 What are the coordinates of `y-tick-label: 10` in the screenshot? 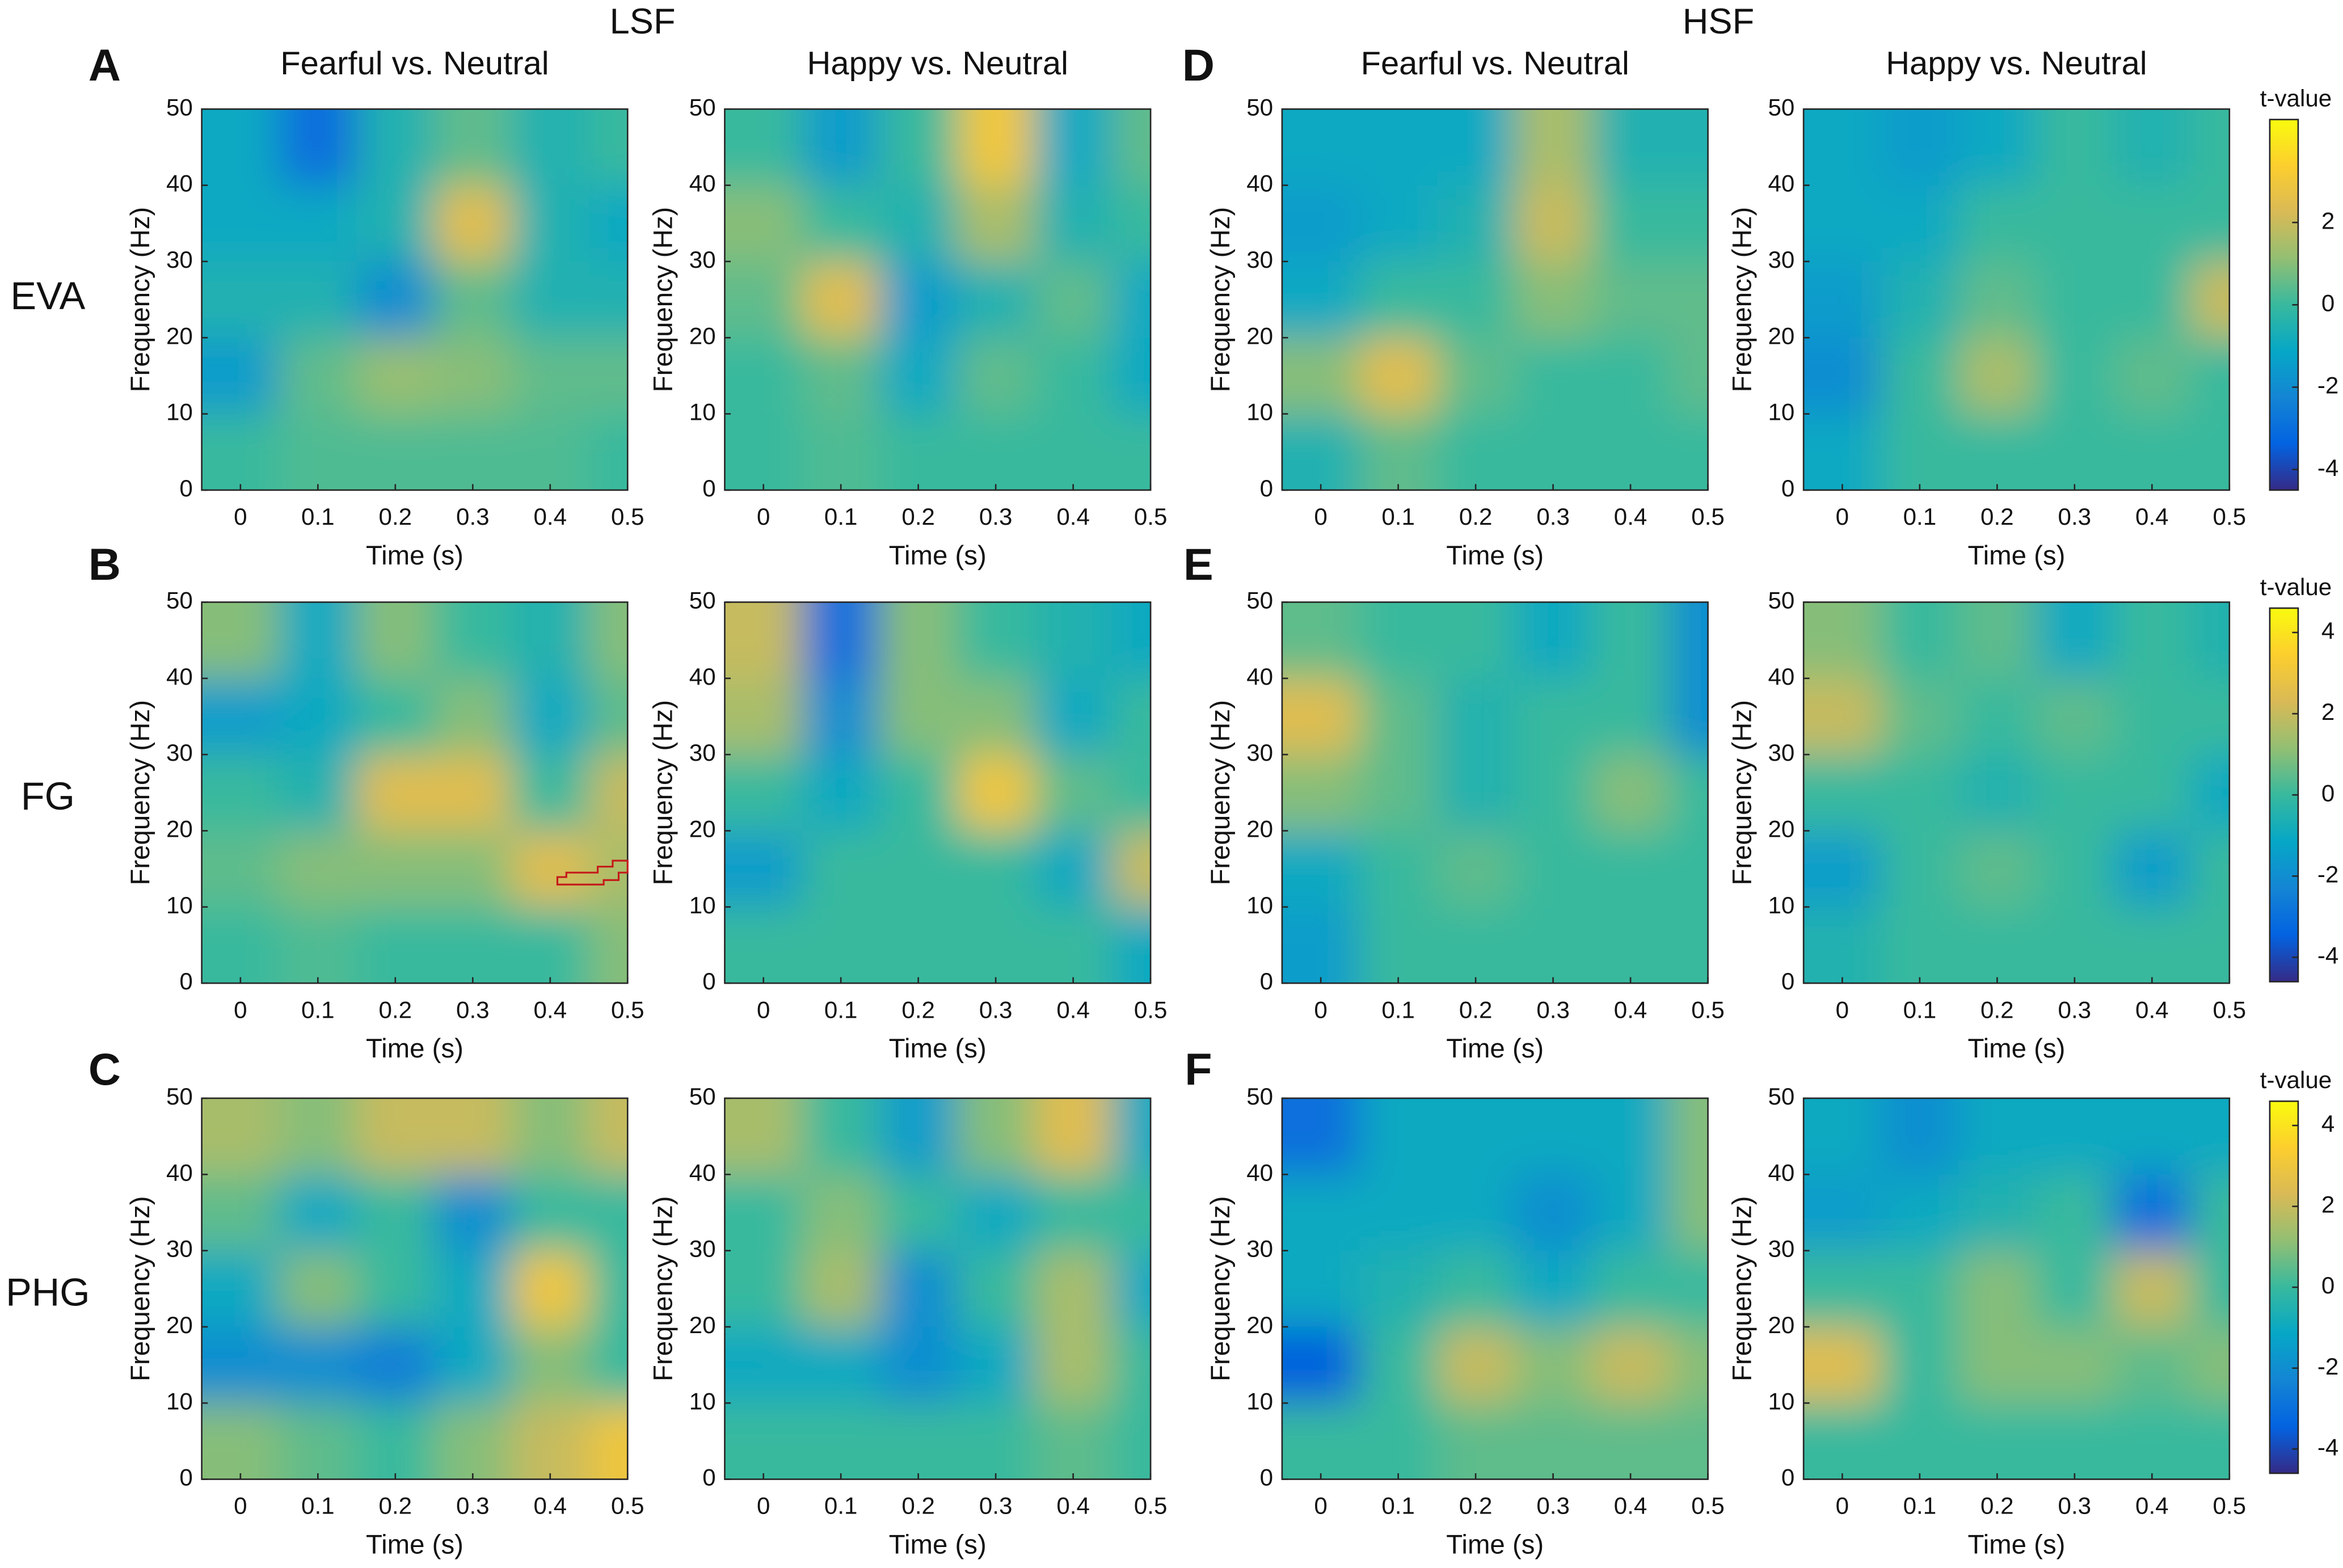 It's located at (179, 1401).